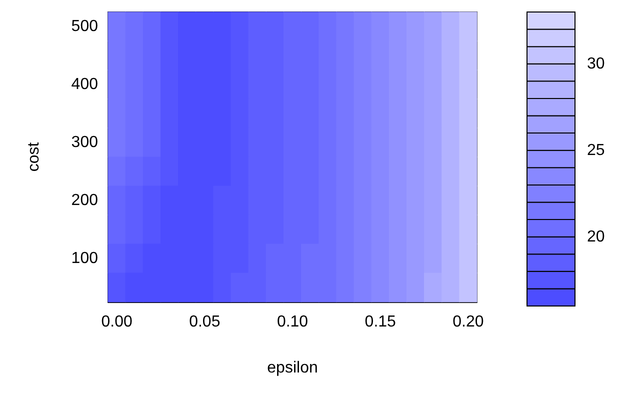 This screenshot has height=413, width=625. Describe the element at coordinates (84, 258) in the screenshot. I see `y-tick-label: 100` at that location.